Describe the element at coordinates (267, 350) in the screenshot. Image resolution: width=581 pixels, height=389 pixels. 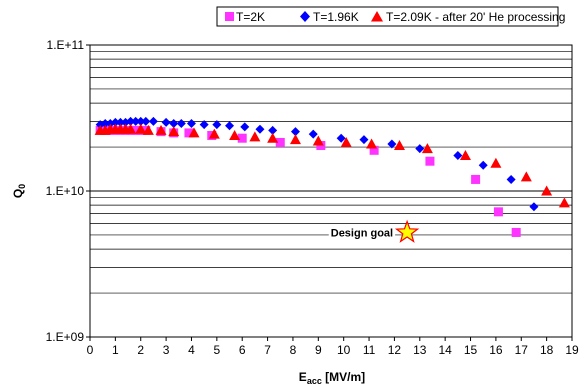
I see `x-tick-label: 7` at that location.